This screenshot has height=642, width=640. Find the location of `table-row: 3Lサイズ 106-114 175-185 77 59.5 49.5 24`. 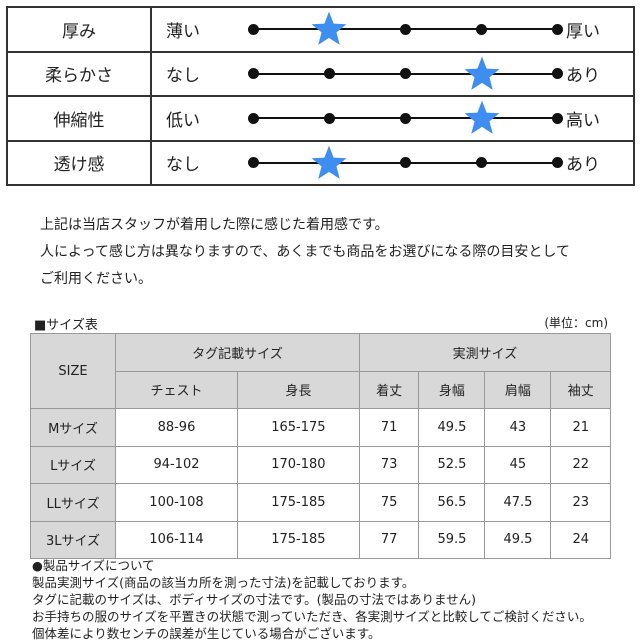

table-row: 3Lサイズ 106-114 175-185 77 59.5 49.5 24 is located at coordinates (320, 539).